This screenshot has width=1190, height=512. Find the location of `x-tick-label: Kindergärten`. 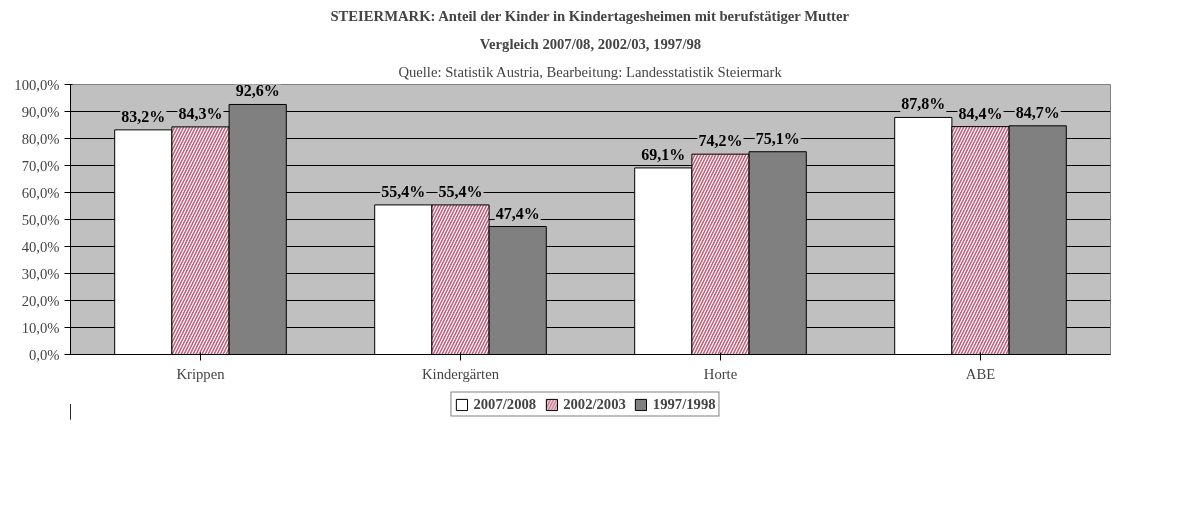

x-tick-label: Kindergärten is located at coordinates (460, 373).